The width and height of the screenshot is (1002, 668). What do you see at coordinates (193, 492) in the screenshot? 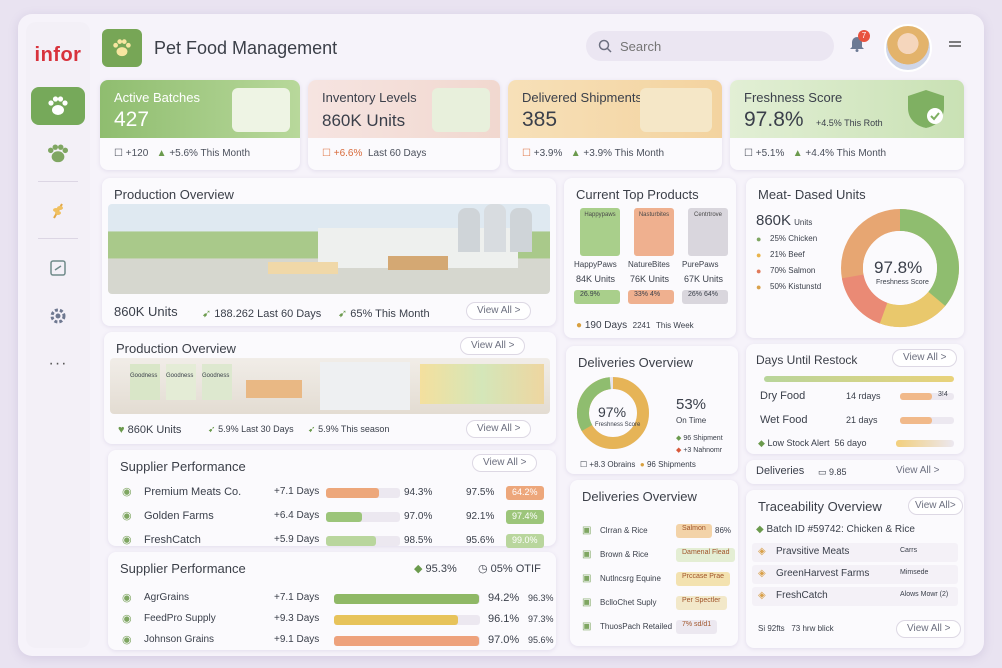
I see `supplier-name: Premium Meats Co.` at bounding box center [193, 492].